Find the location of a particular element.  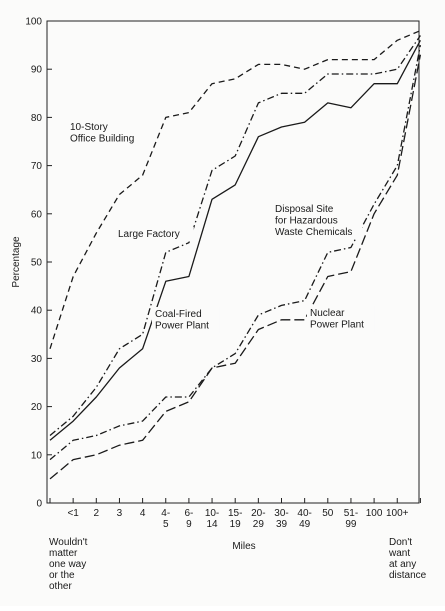

y-axis: 0 10 20 30 40 50 60 70 80 90 100 is located at coordinates (38, 263).